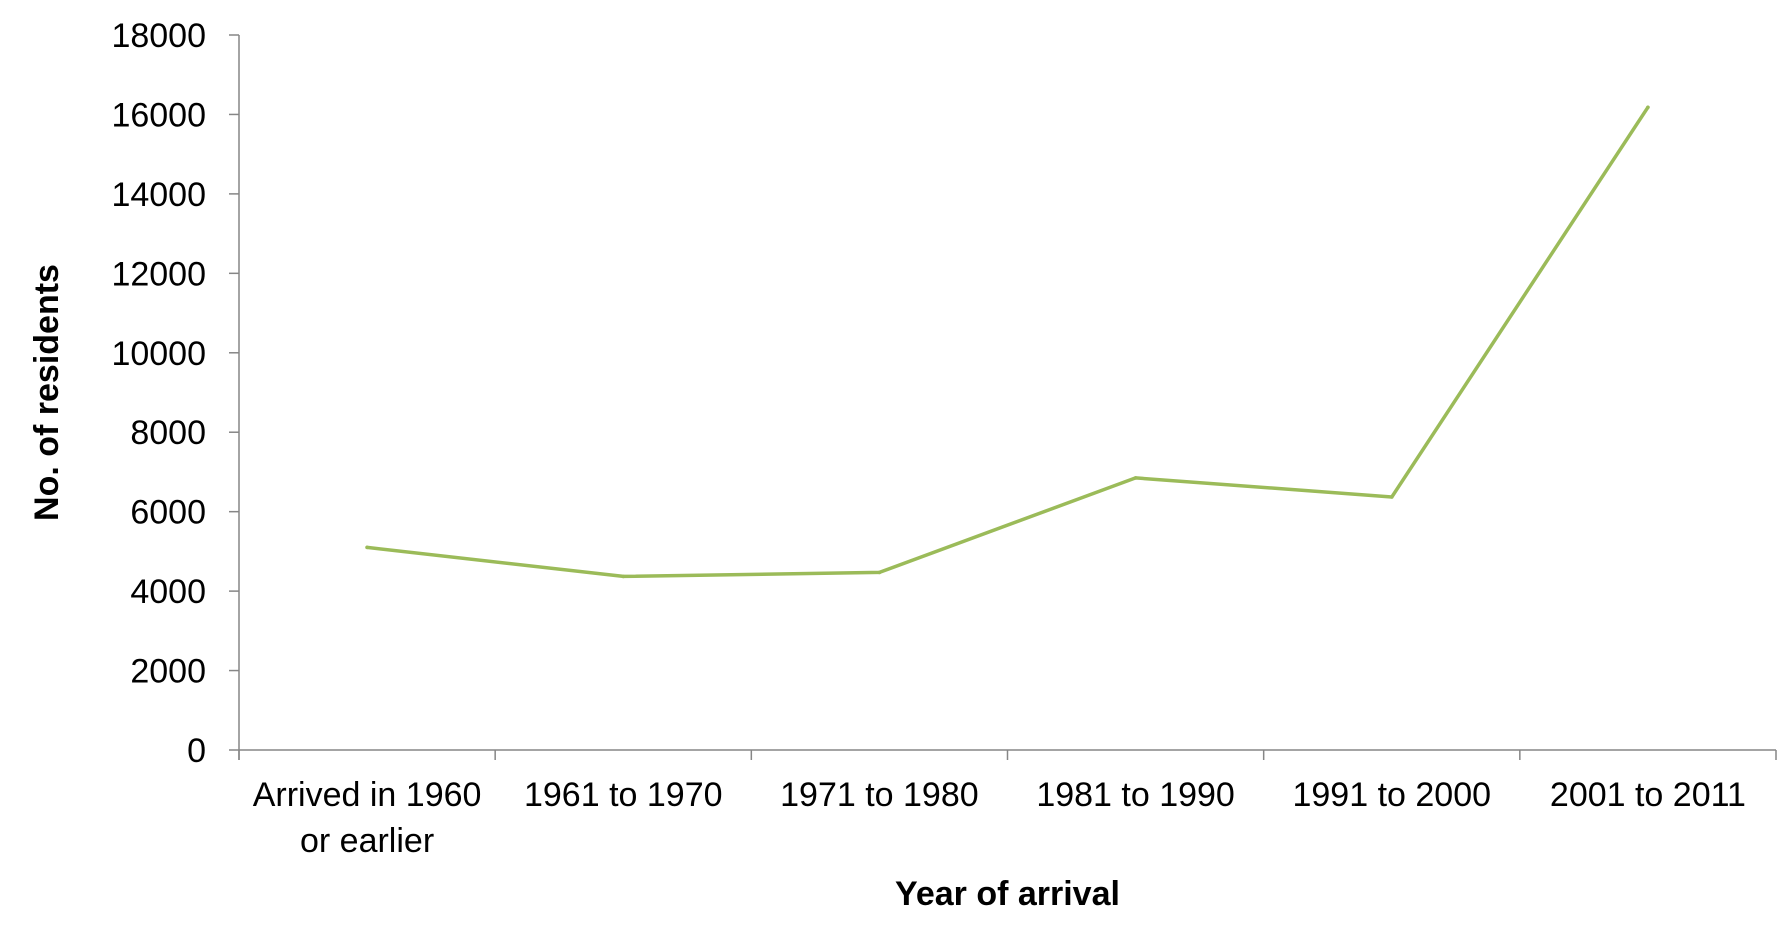 Image resolution: width=1790 pixels, height=940 pixels. I want to click on y-tick-label: 12000, so click(158, 274).